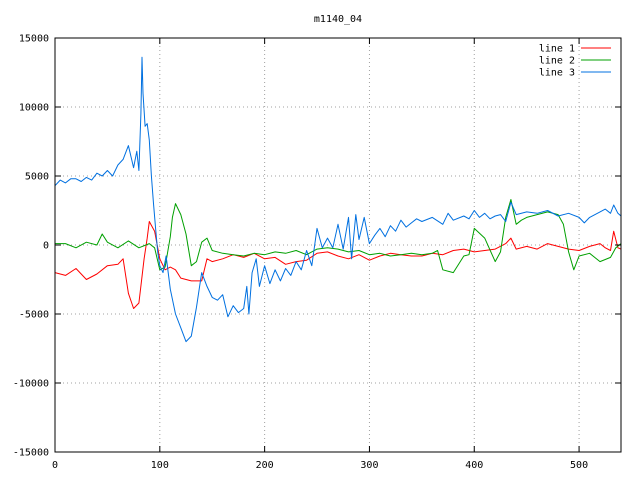 The height and width of the screenshot is (480, 640). What do you see at coordinates (557, 61) in the screenshot?
I see `legend-label: line 2` at bounding box center [557, 61].